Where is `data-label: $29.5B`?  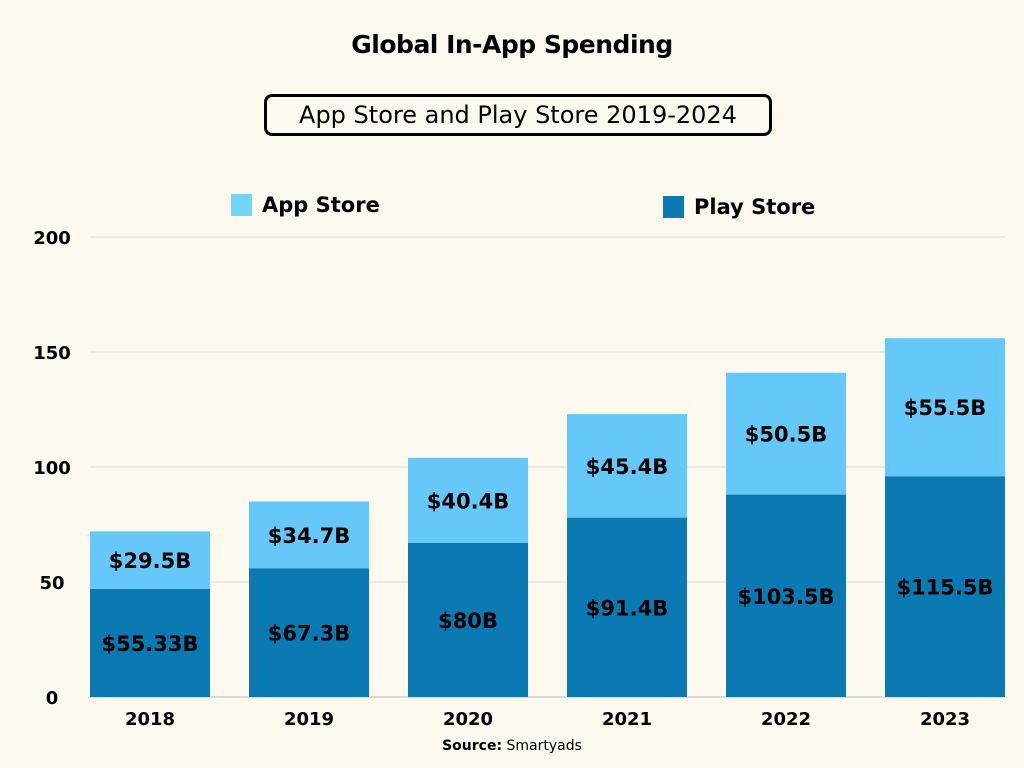 data-label: $29.5B is located at coordinates (150, 561).